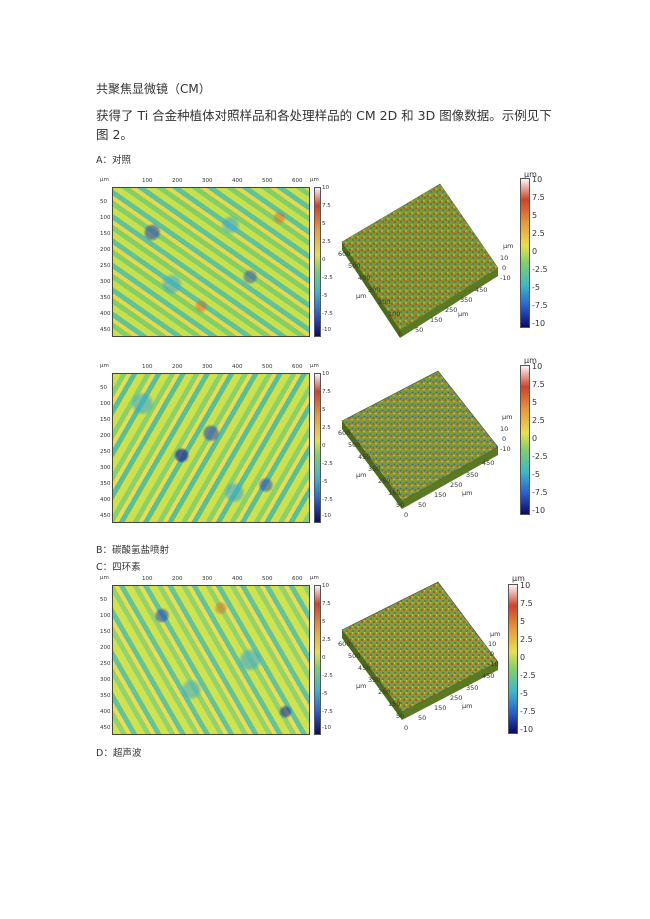 The width and height of the screenshot is (650, 919). What do you see at coordinates (211, 448) in the screenshot?
I see `height-map-image` at bounding box center [211, 448].